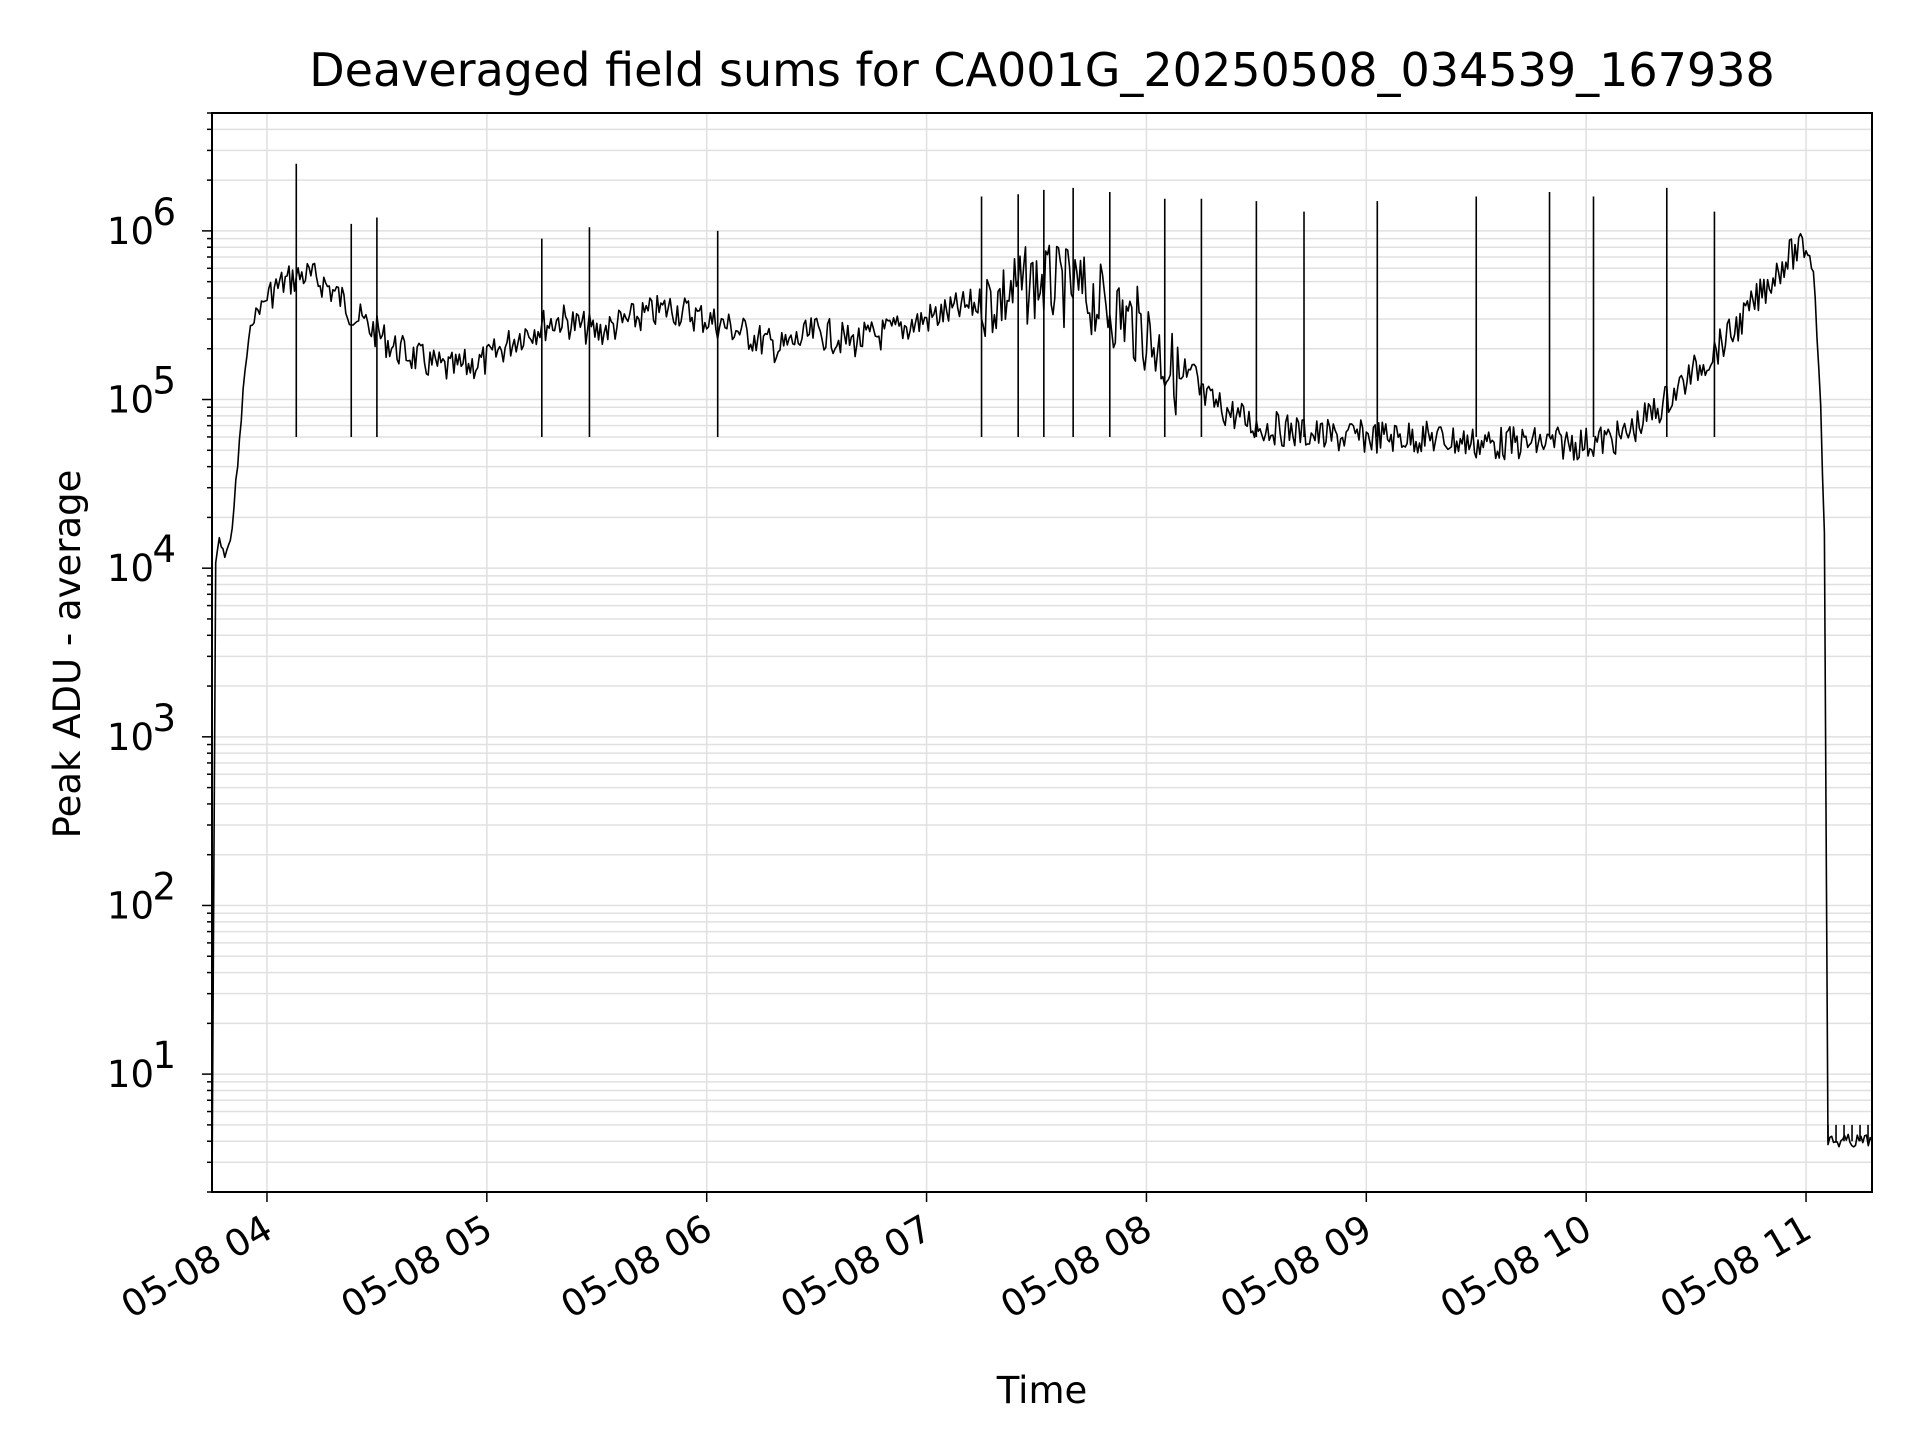 The image size is (1920, 1440). What do you see at coordinates (637, 1267) in the screenshot?
I see `x-tick-label: 05-08 06` at bounding box center [637, 1267].